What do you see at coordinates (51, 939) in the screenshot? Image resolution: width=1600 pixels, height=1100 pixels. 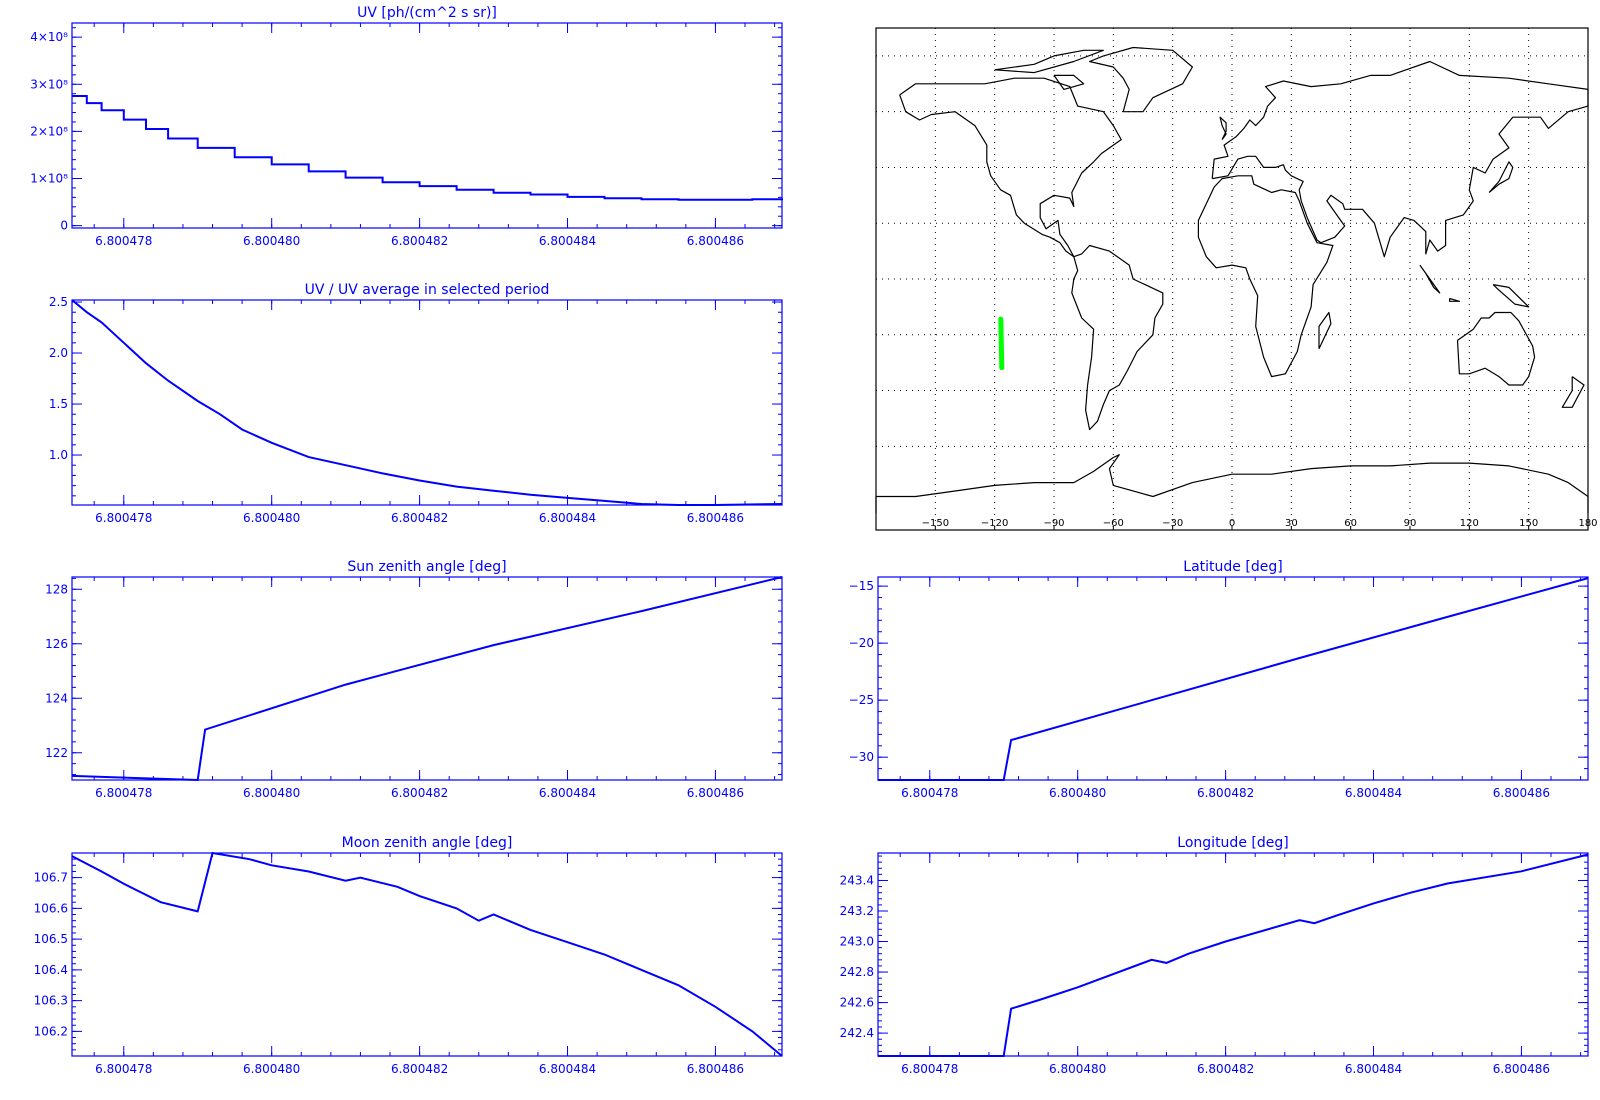 I see `y-tick-label: 106.5` at bounding box center [51, 939].